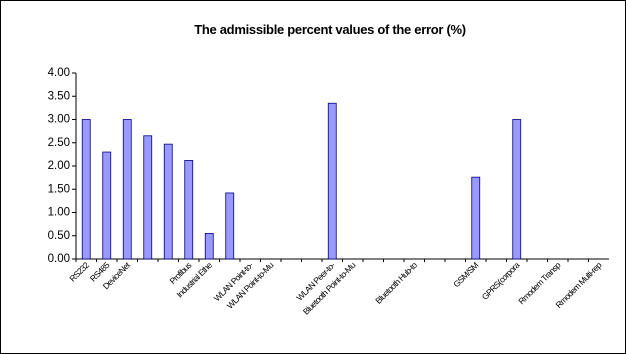 The width and height of the screenshot is (626, 354). What do you see at coordinates (59, 213) in the screenshot?
I see `y-tick-label: 1.00` at bounding box center [59, 213].